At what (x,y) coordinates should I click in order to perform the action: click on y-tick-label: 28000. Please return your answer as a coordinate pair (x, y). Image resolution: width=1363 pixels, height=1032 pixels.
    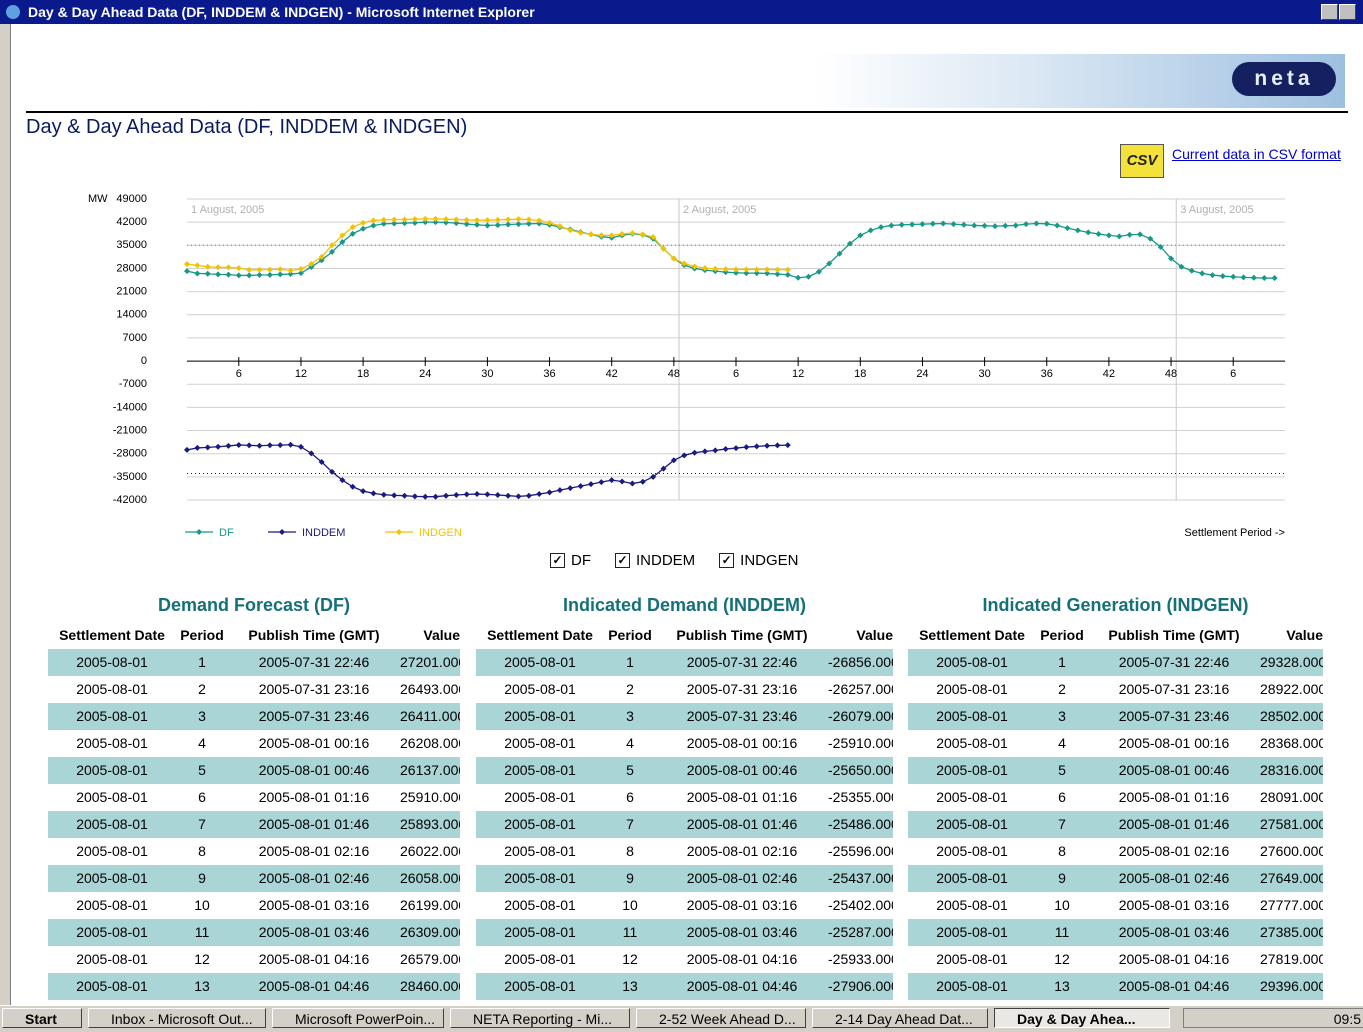
    Looking at the image, I should click on (131, 268).